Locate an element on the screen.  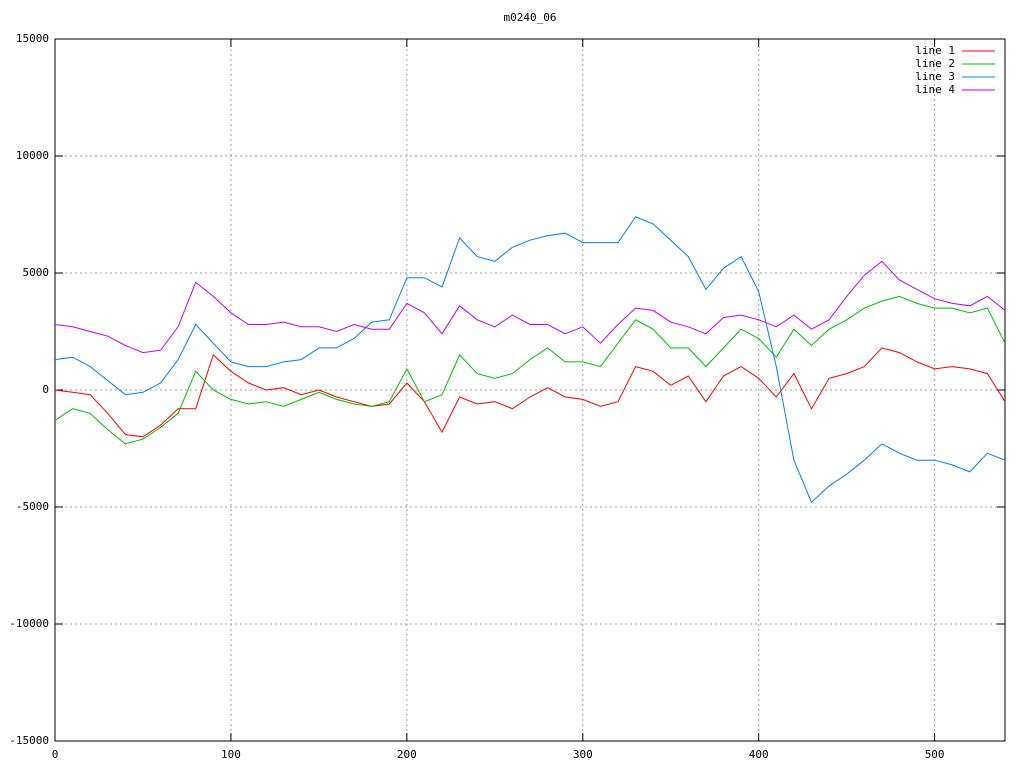
x-tick-label: 300 is located at coordinates (583, 754).